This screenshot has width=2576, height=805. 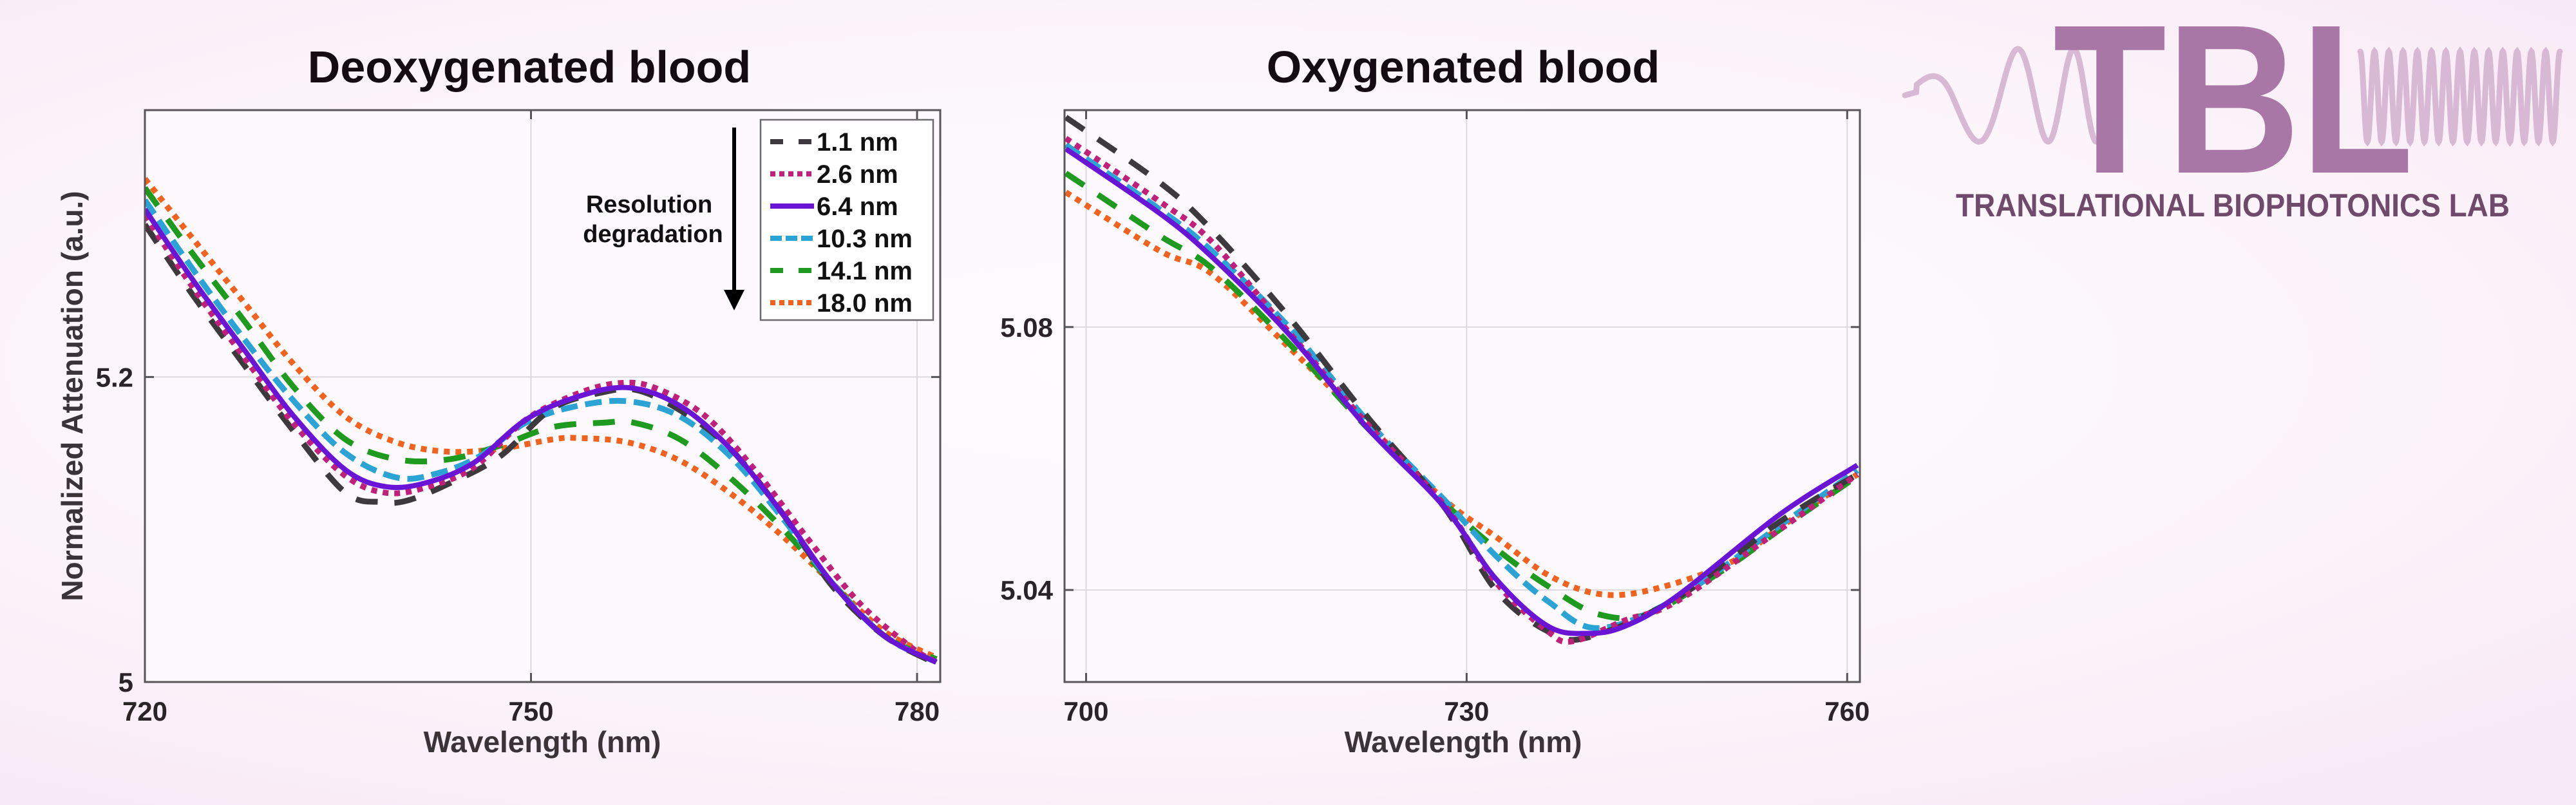 I want to click on x-tick-label: 730, so click(x=1467, y=711).